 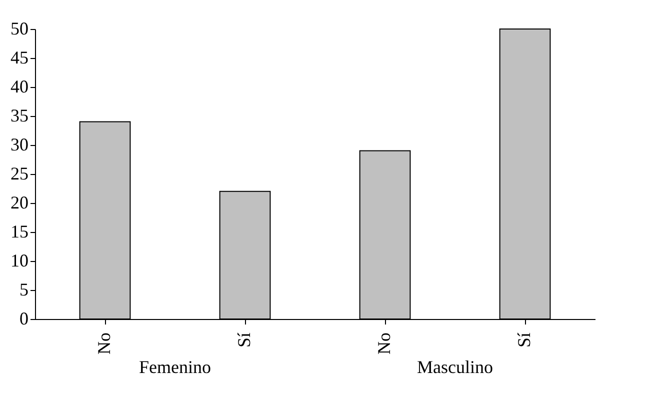 I want to click on y-tick-label: 40, so click(x=19, y=86).